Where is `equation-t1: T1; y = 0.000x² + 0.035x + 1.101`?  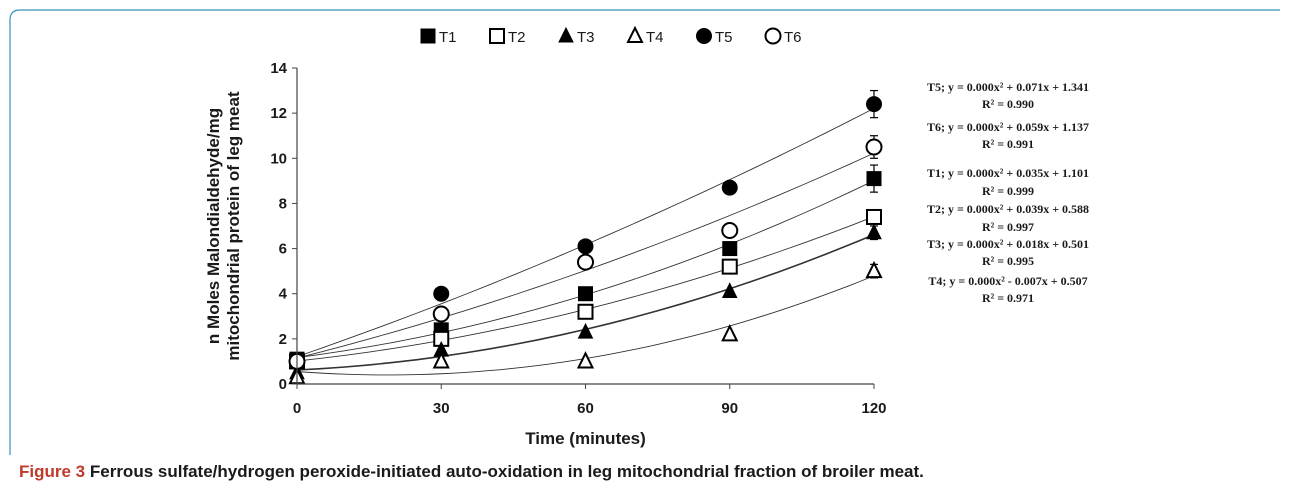 equation-t1: T1; y = 0.000x² + 0.035x + 1.101 is located at coordinates (1008, 173).